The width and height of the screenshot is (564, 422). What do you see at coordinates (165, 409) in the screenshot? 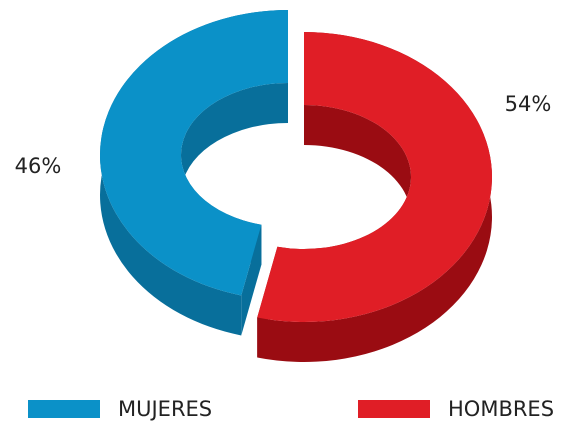
I see `legend-label: MUJERES` at bounding box center [165, 409].